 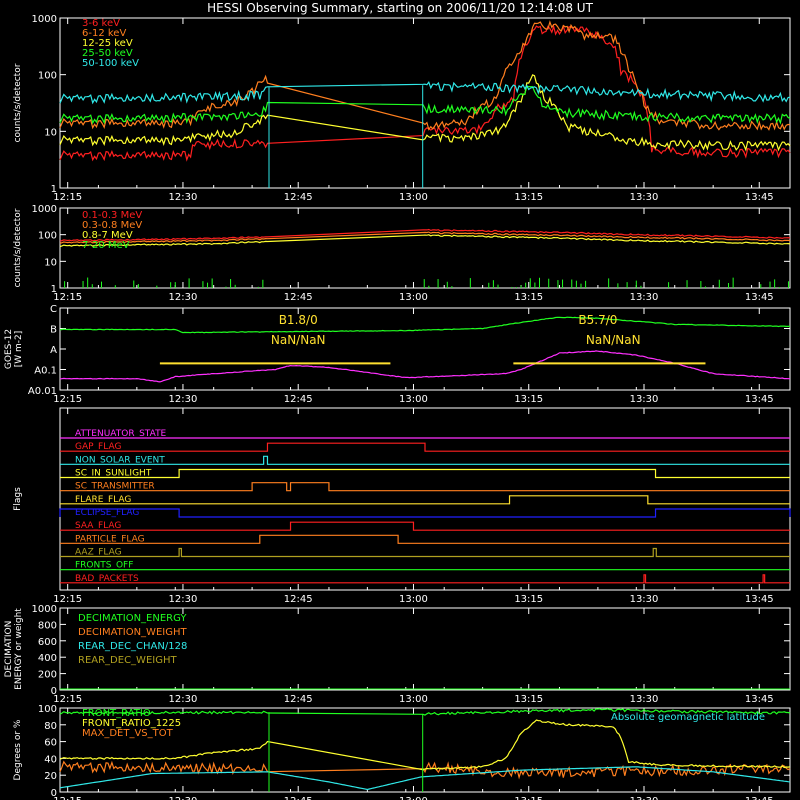 What do you see at coordinates (47, 625) in the screenshot?
I see `y-tick-label: 800` at bounding box center [47, 625].